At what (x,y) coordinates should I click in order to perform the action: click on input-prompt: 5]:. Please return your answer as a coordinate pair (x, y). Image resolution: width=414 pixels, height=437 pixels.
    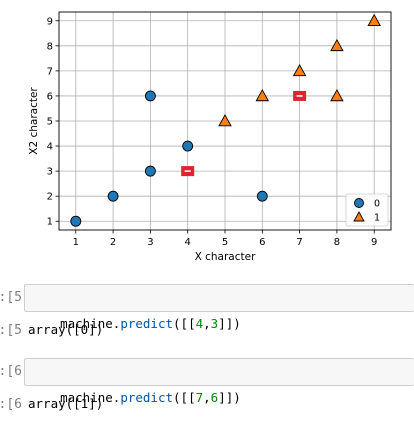
    Looking at the image, I should click on (11, 297).